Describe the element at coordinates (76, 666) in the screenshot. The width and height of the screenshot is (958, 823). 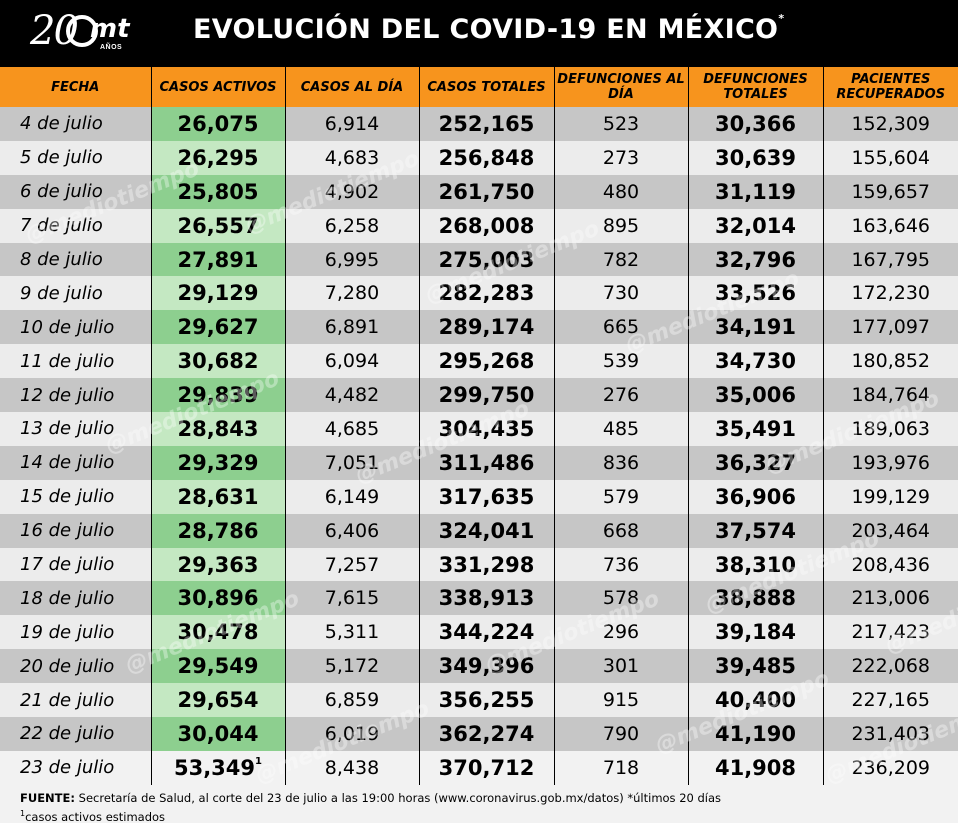
I see `cell-fecha: 20 de julio` at that location.